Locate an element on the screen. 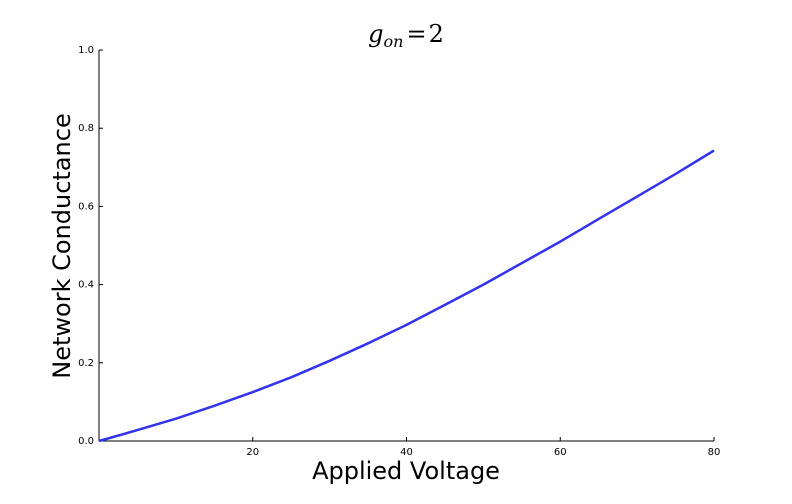 This screenshot has width=792, height=504. y-tick-label: 0.6 is located at coordinates (86, 206).